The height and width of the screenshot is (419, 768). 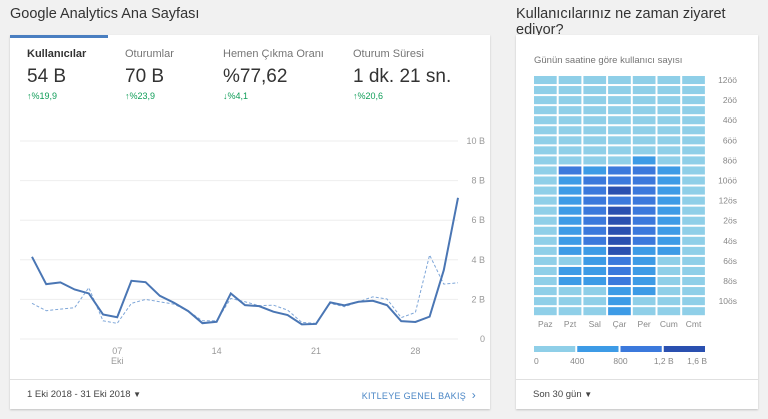 I want to click on legend-tick-label: 1,6 B, so click(x=697, y=361).